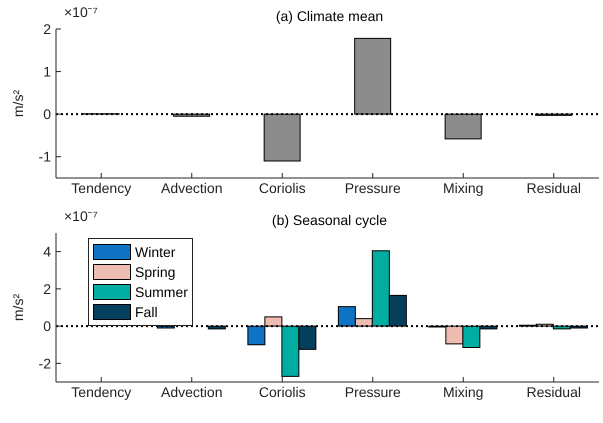  Describe the element at coordinates (146, 312) in the screenshot. I see `legend-label: Fall` at that location.